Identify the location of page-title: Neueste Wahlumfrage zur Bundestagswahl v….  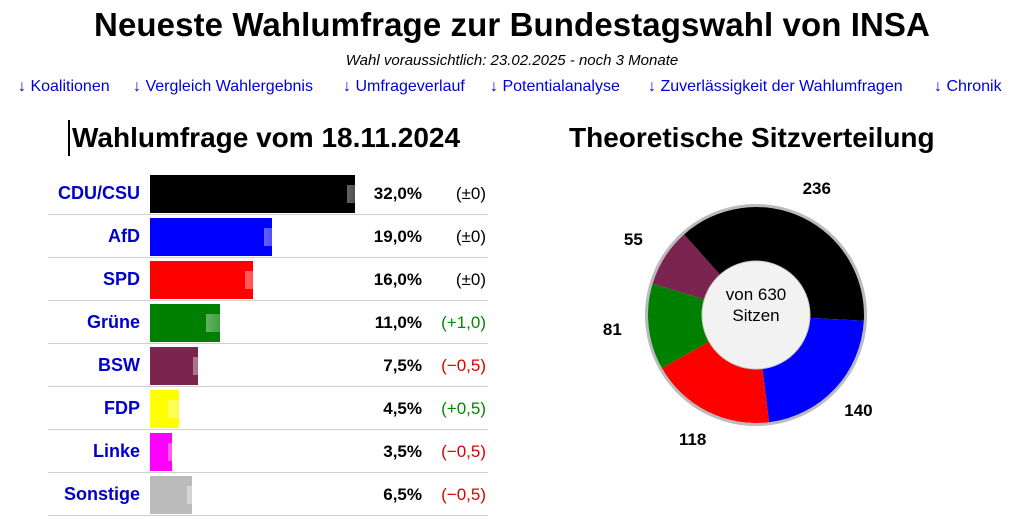
(512, 24).